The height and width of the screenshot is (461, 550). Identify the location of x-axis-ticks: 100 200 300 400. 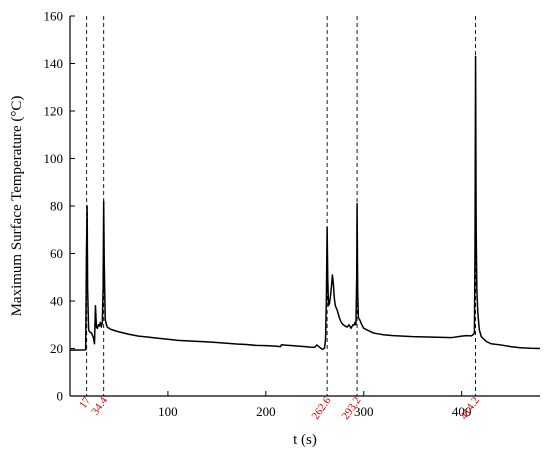
(314, 405).